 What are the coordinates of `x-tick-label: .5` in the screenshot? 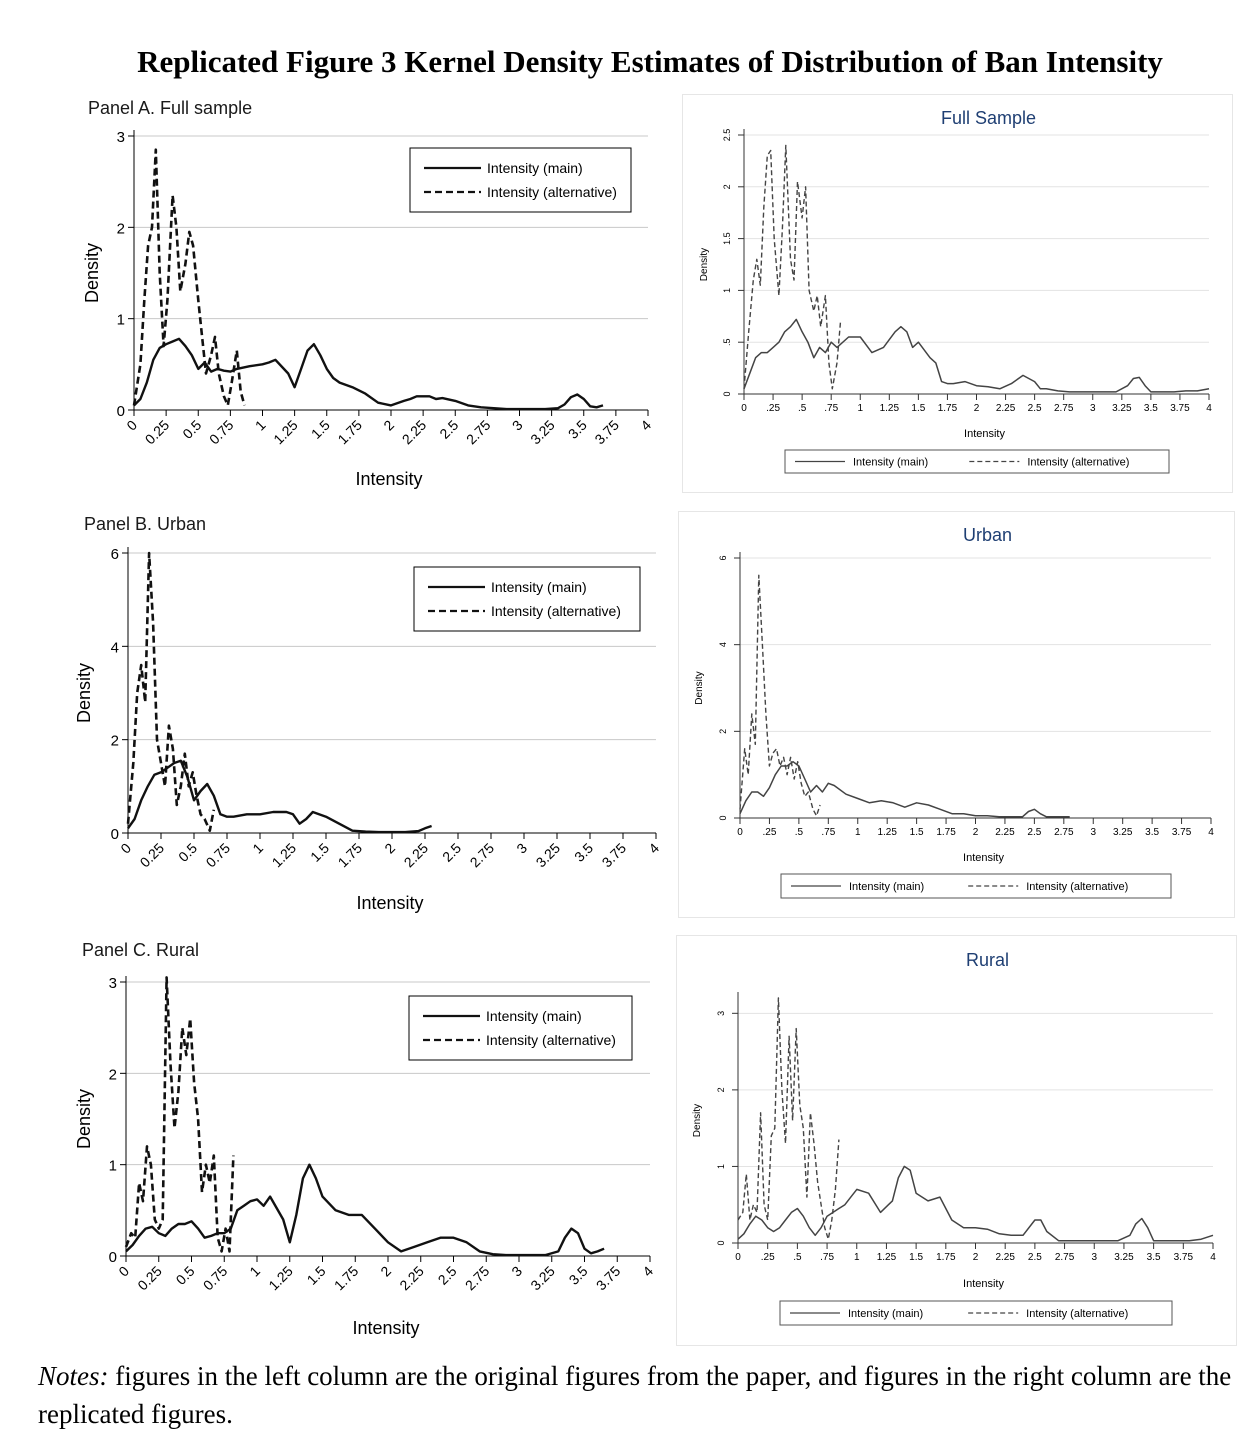 It's located at (799, 832).